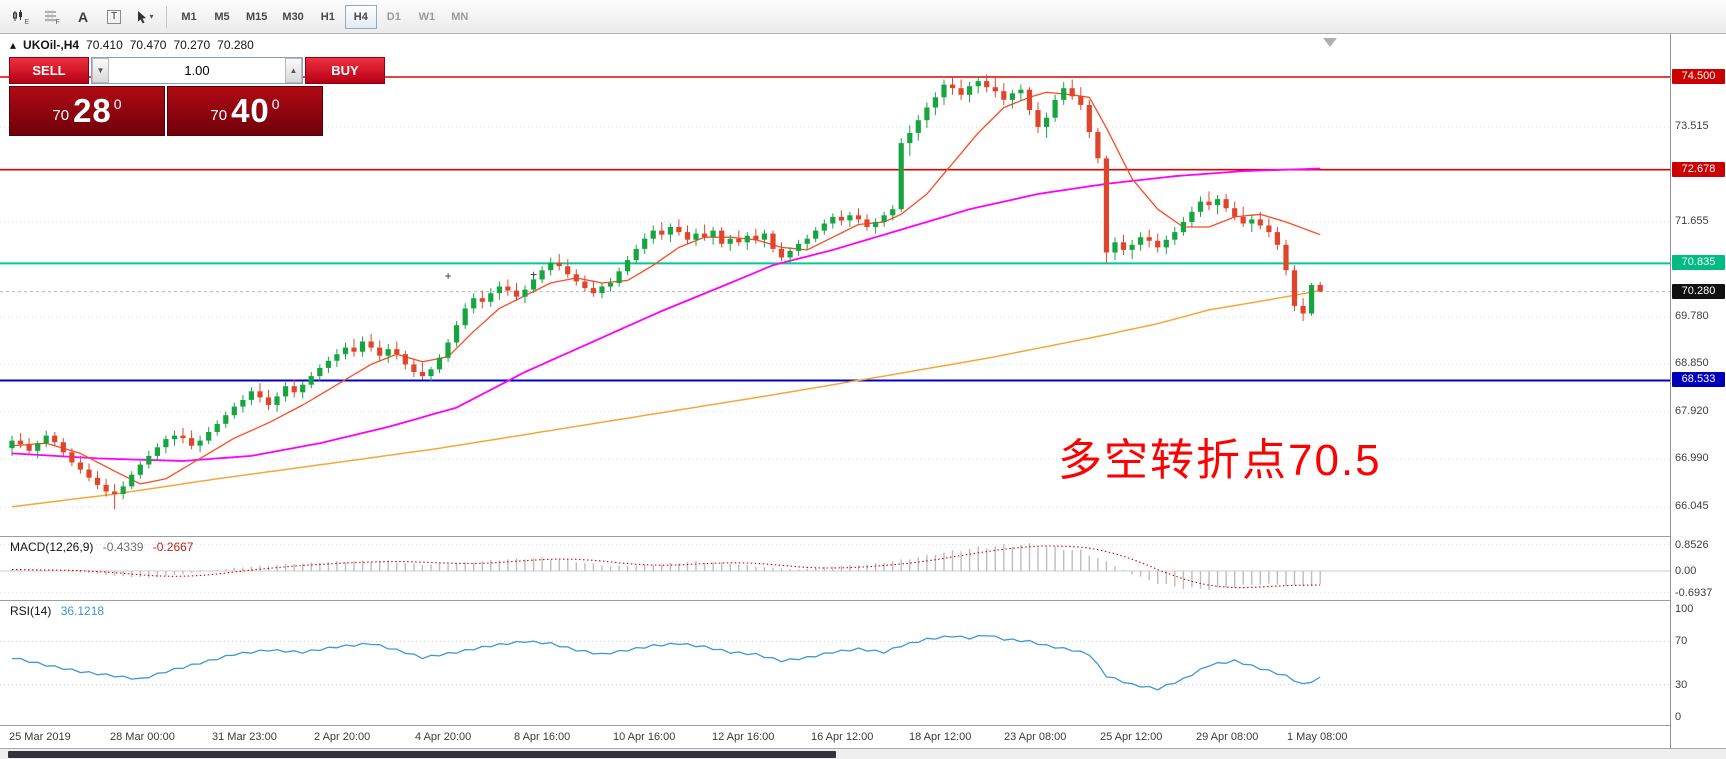  I want to click on price-axis-label: 0.00, so click(1686, 571).